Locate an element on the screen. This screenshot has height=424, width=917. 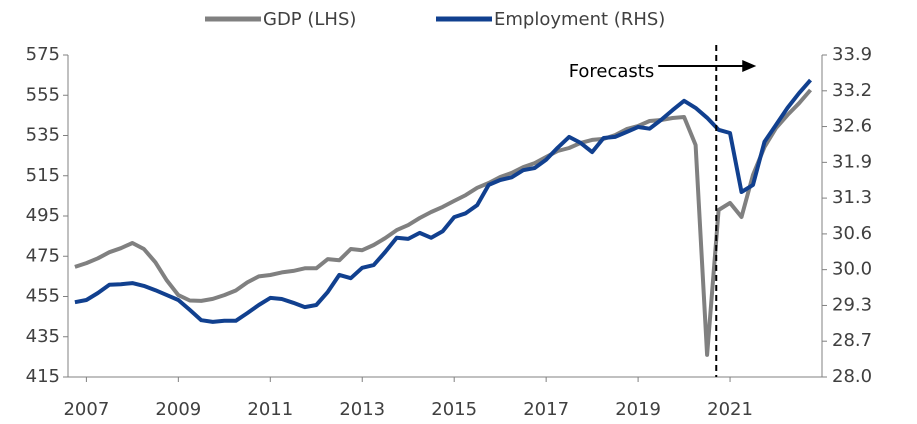
y-tick-label: 475 is located at coordinates (43, 255).